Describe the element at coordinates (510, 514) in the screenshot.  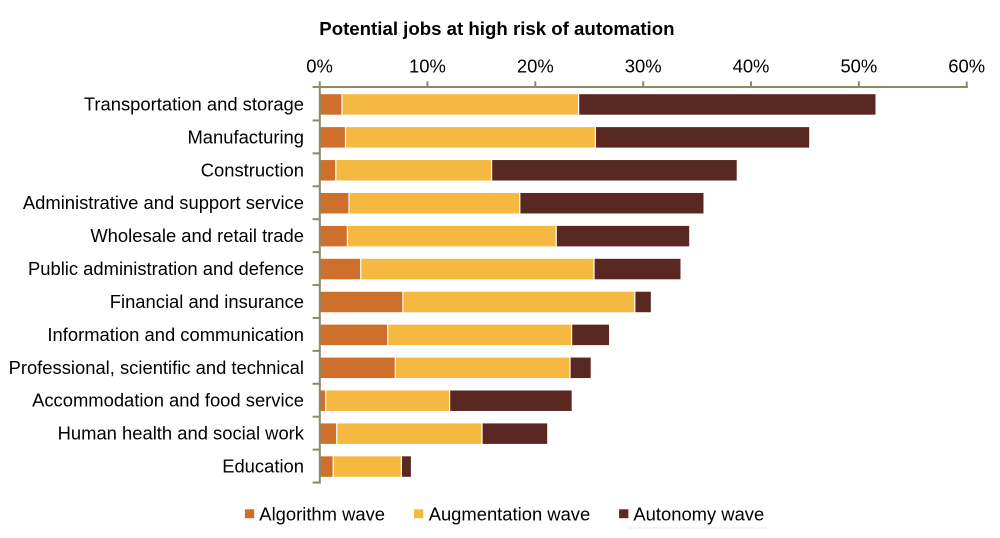
I see `svg-text: Augmentation wave` at that location.